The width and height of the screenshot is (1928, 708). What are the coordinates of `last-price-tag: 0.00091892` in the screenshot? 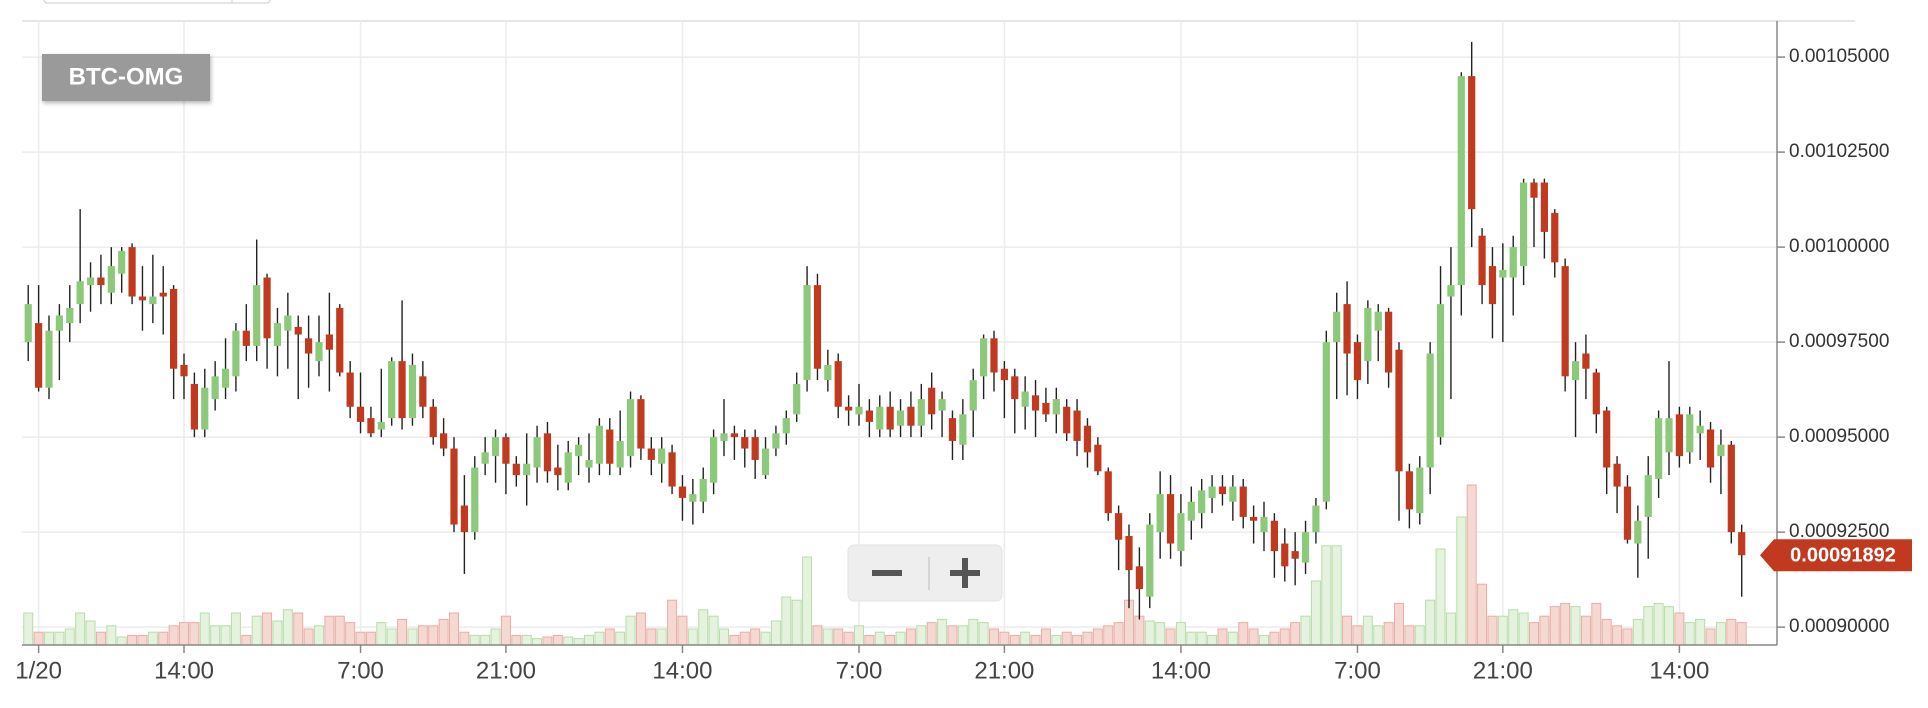 It's located at (1836, 555).